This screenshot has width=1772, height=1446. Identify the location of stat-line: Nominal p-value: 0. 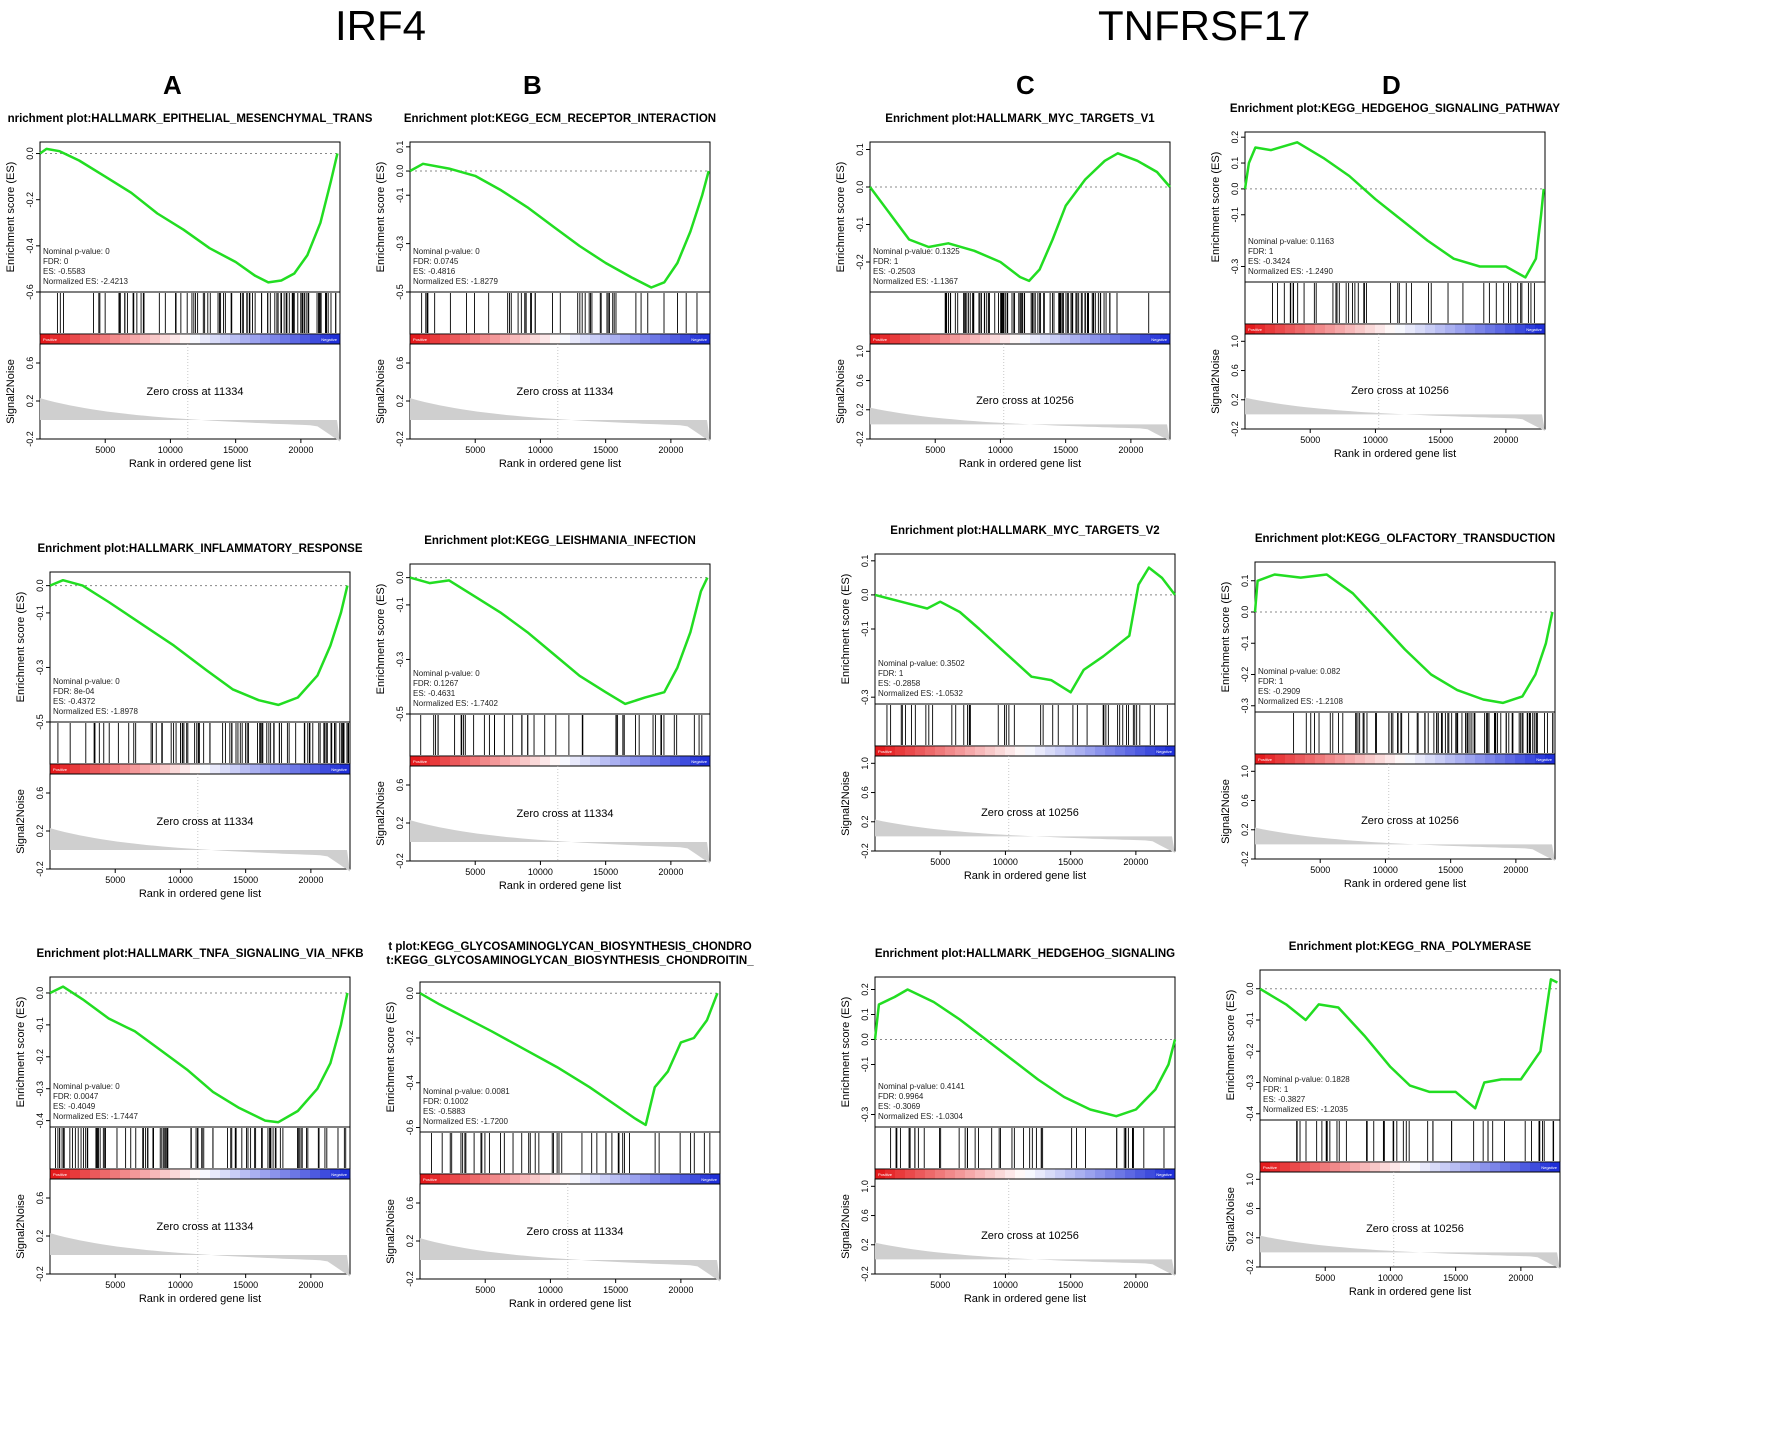
(446, 673).